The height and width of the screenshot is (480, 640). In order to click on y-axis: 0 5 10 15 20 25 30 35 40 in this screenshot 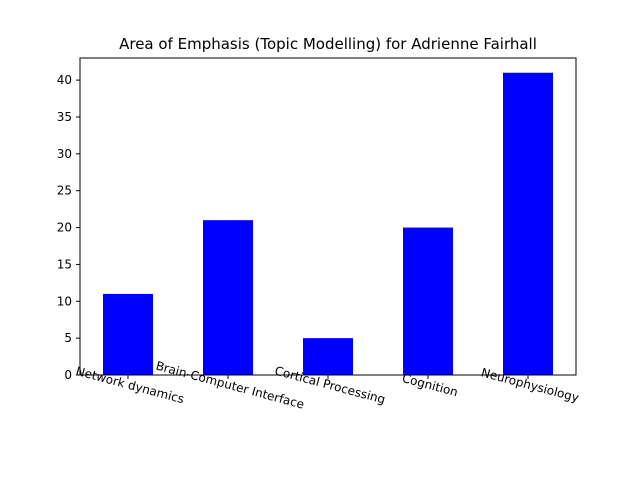, I will do `click(68, 227)`.